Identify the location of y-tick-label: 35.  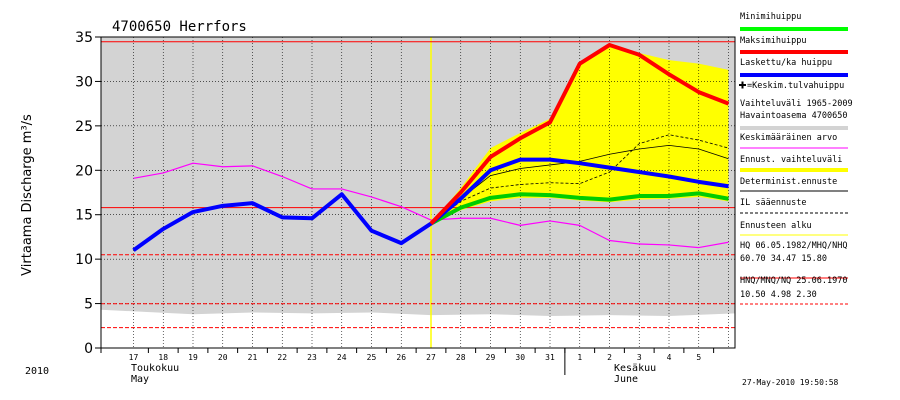
(84, 38).